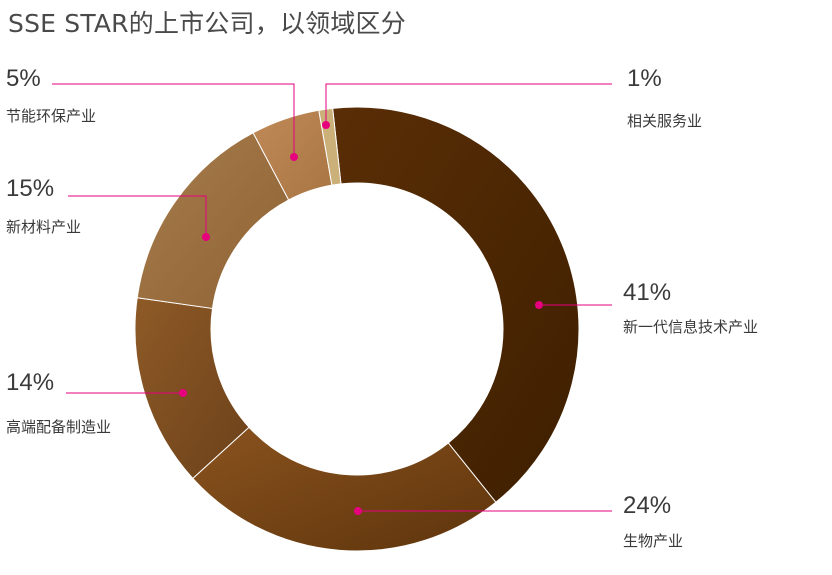  I want to click on slice-category-label-5: 相关服务业, so click(664, 121).